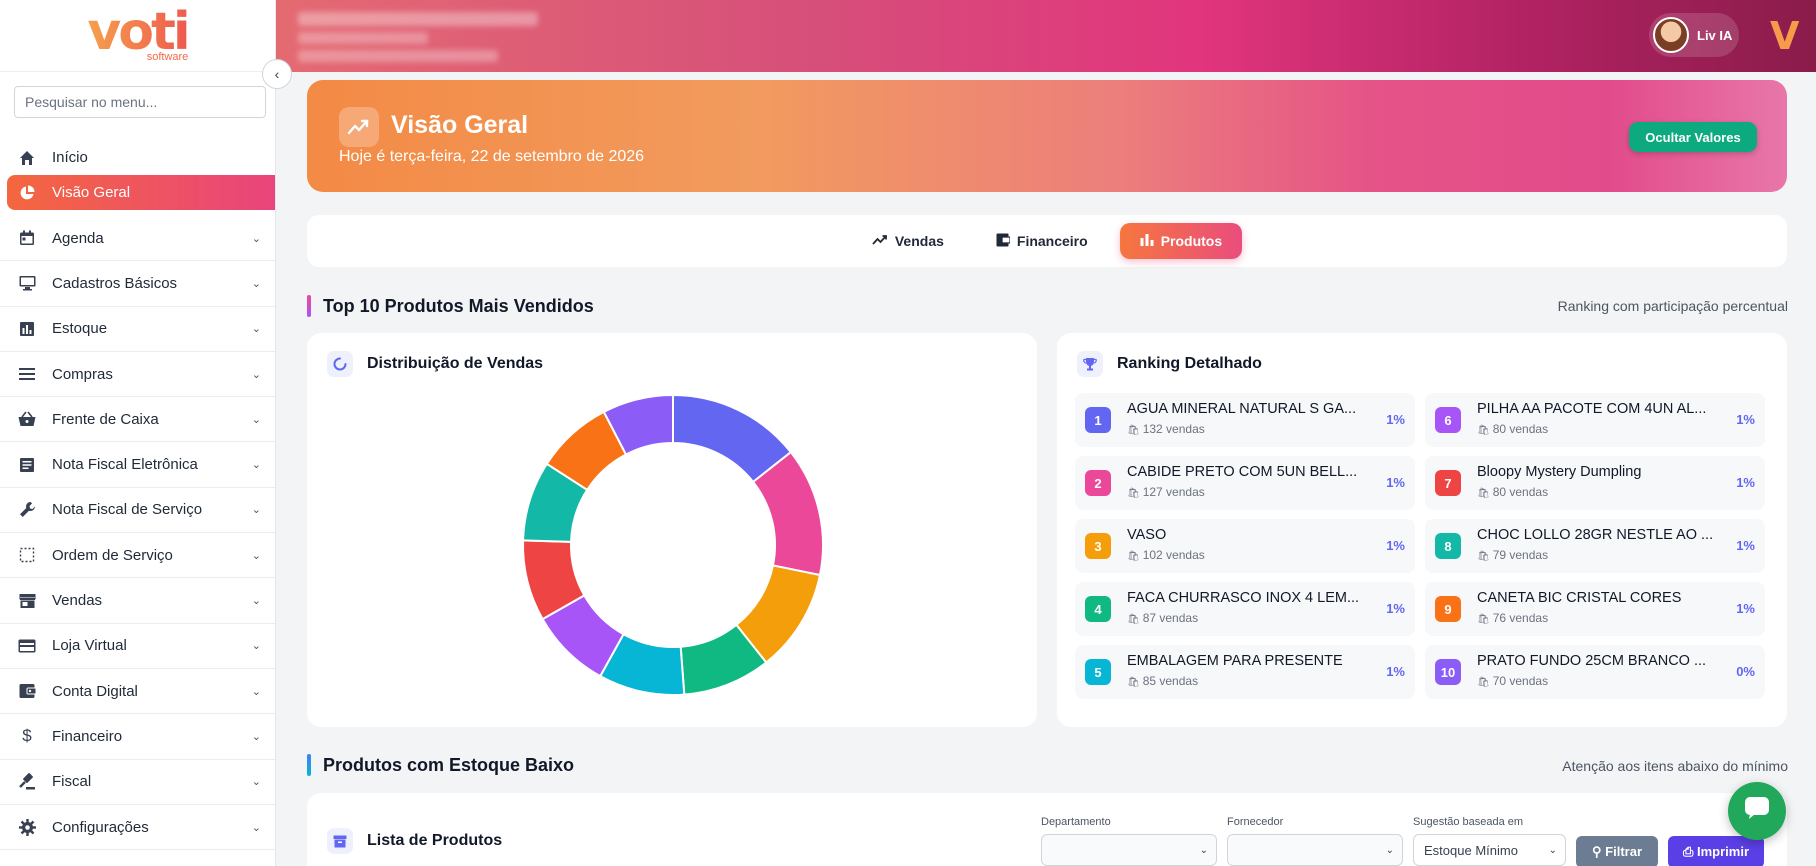  What do you see at coordinates (1595, 483) in the screenshot?
I see `ranking-item: 7 Bloopy Mystery Dumpling 🛍 80 vendas 1%` at bounding box center [1595, 483].